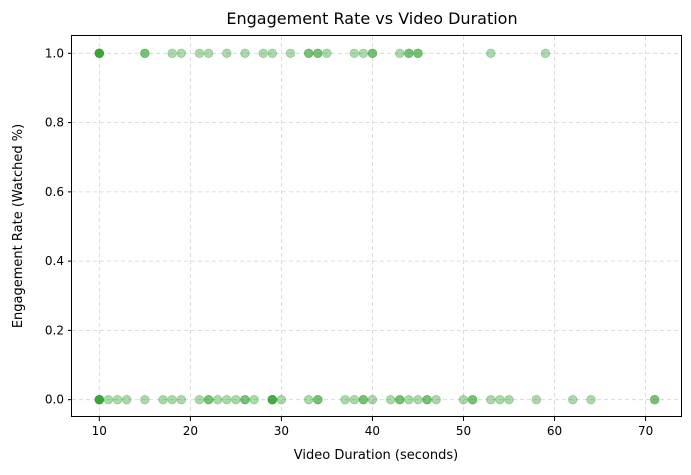  I want to click on y-tick-label: 0.2, so click(54, 330).